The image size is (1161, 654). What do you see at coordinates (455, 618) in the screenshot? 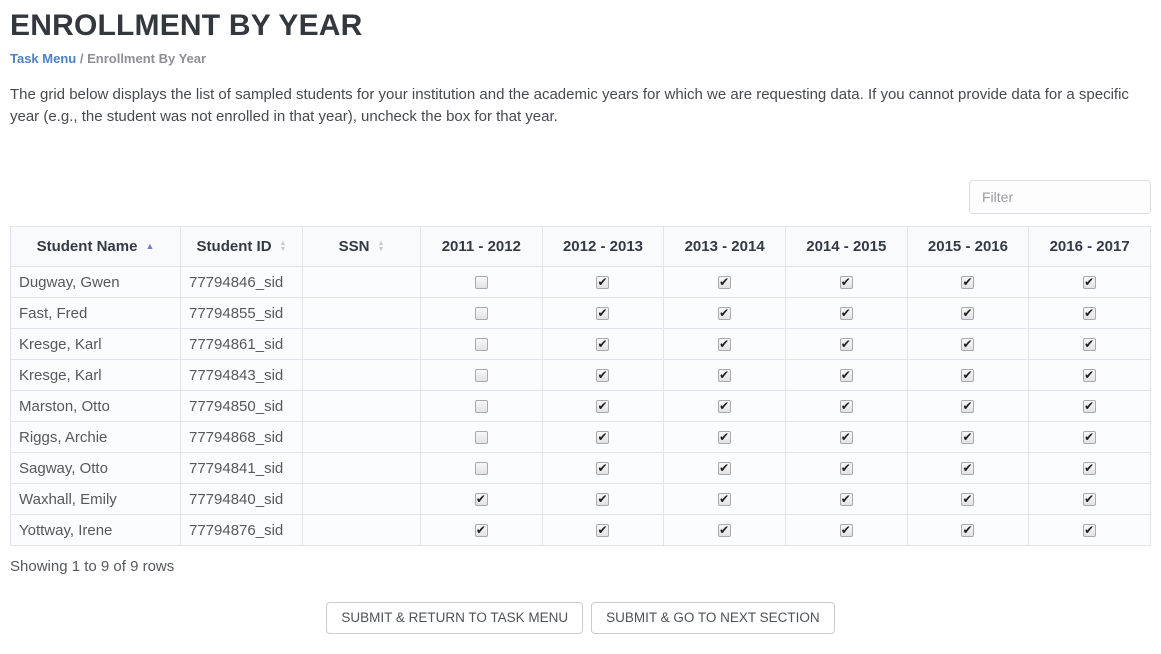
I see `submit-return-button: SUBMIT & RETURN TO TASK MENU` at bounding box center [455, 618].